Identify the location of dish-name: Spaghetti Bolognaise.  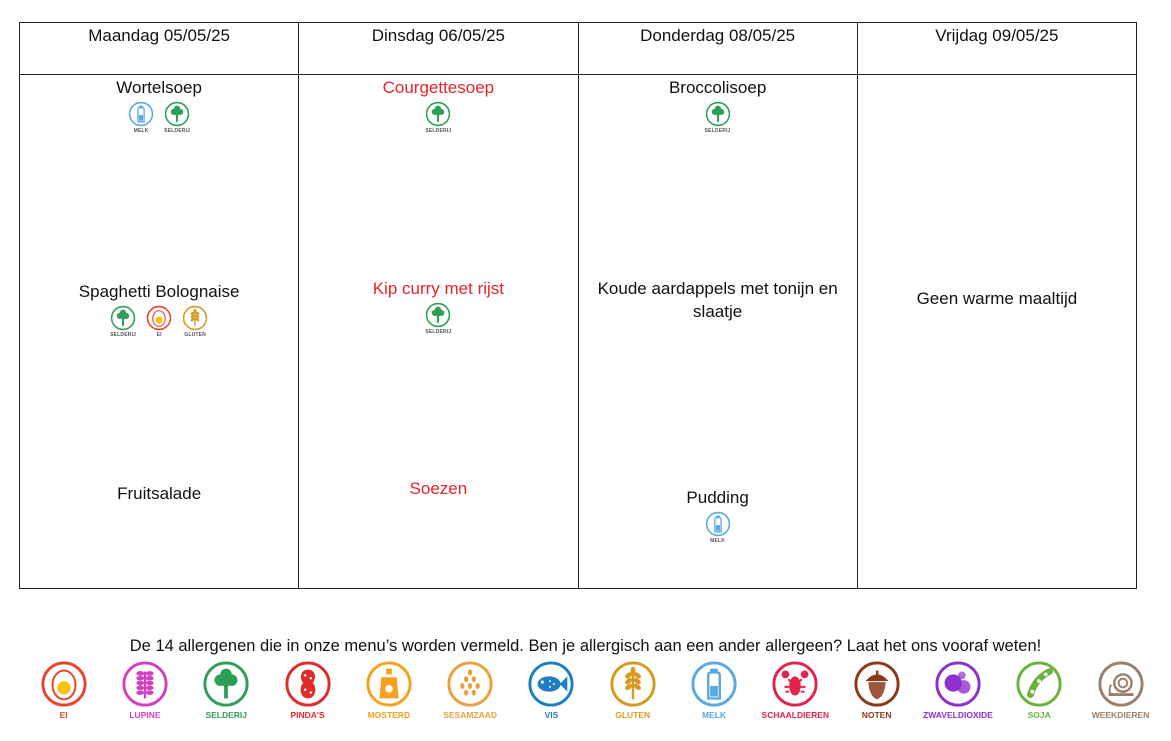
(159, 291).